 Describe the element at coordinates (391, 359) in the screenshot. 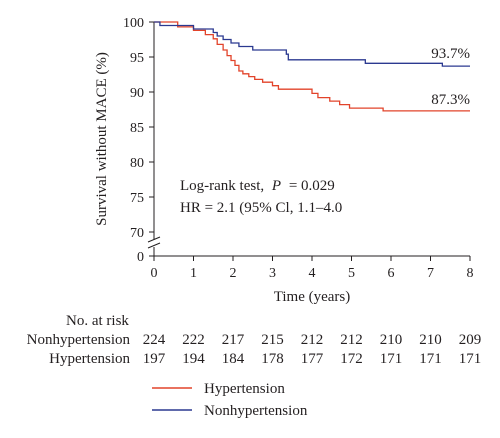

I see `risk-cell-hypertension-6: 171` at that location.